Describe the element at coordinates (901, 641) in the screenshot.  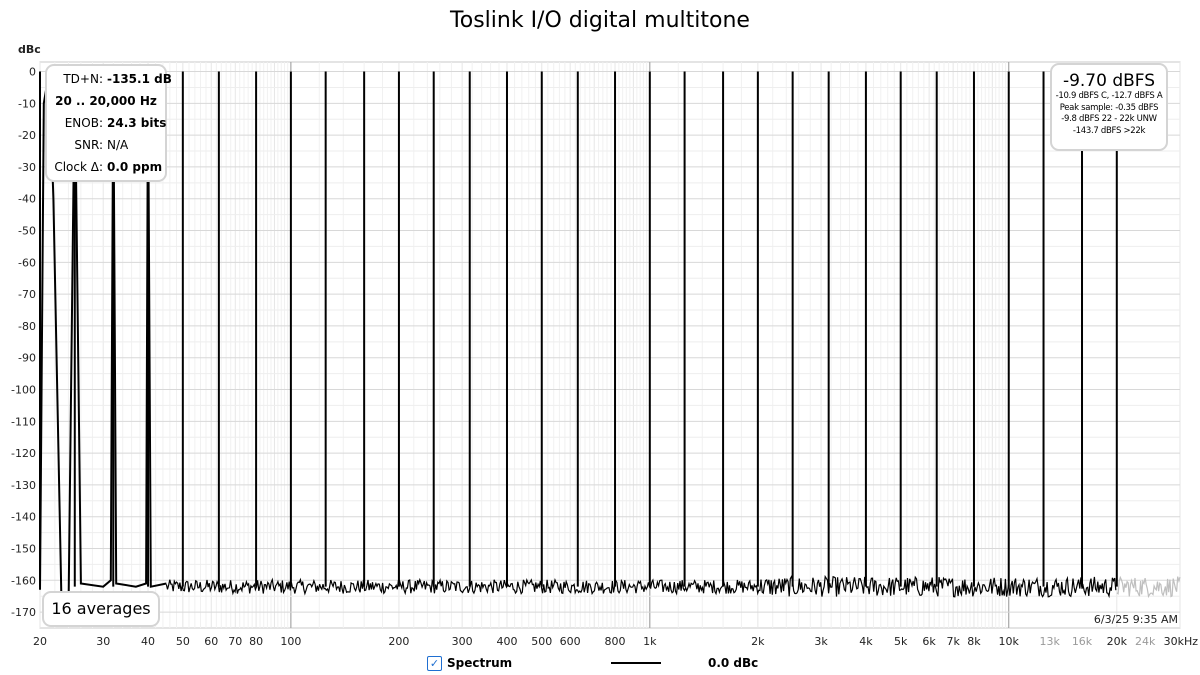
I see `x-tick-label: 5k` at that location.